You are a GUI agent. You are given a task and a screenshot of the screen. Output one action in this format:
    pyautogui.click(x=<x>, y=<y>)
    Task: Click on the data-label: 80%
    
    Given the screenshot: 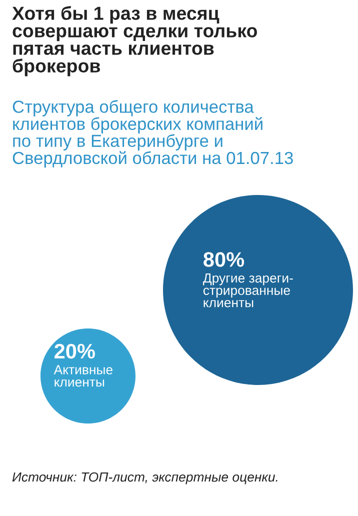 What is the action you would take?
    pyautogui.click(x=224, y=259)
    